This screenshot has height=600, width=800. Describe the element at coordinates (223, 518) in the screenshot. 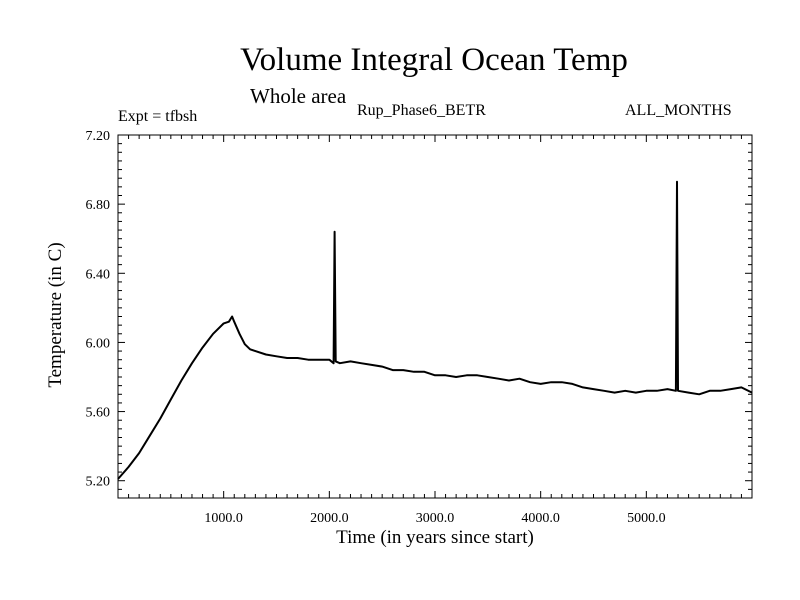

I see `x-tick-label: 1000.0` at that location.